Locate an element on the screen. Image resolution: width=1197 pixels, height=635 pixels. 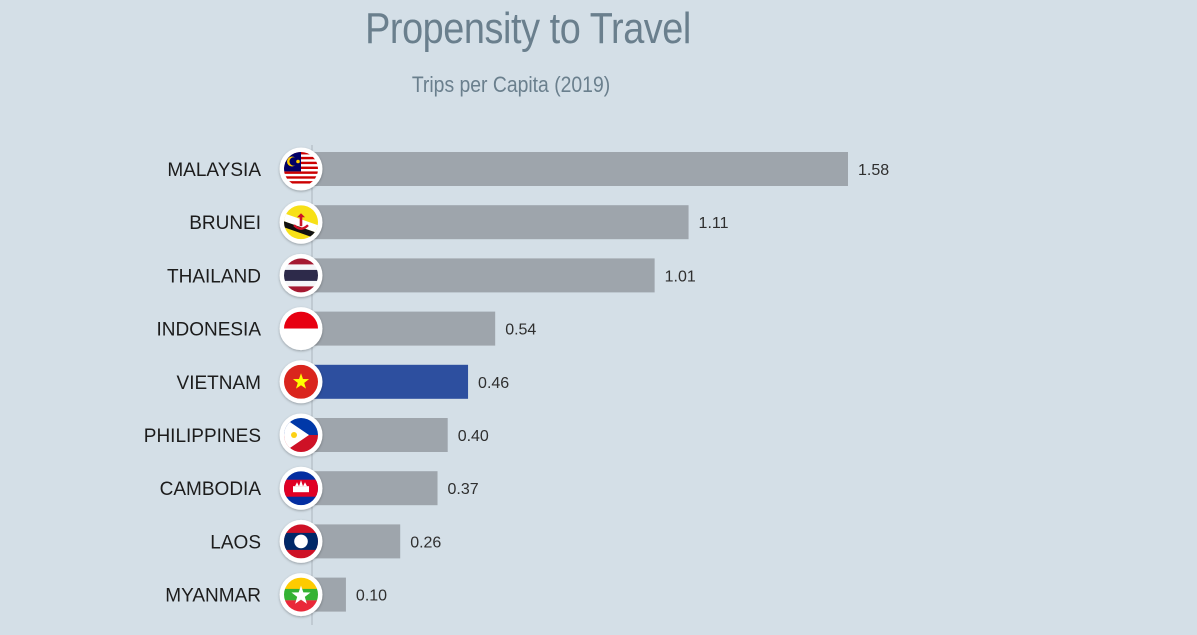
bar-cambodia is located at coordinates (375, 488).